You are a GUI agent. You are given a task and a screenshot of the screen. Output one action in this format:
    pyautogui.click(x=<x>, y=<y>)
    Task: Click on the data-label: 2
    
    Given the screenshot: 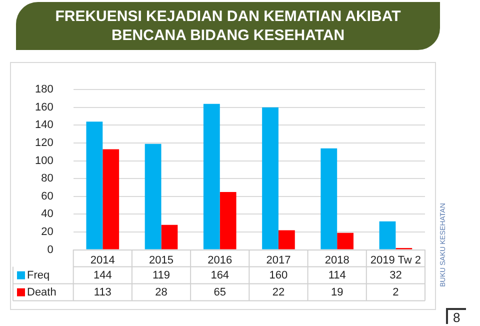 What is the action you would take?
    pyautogui.click(x=395, y=292)
    